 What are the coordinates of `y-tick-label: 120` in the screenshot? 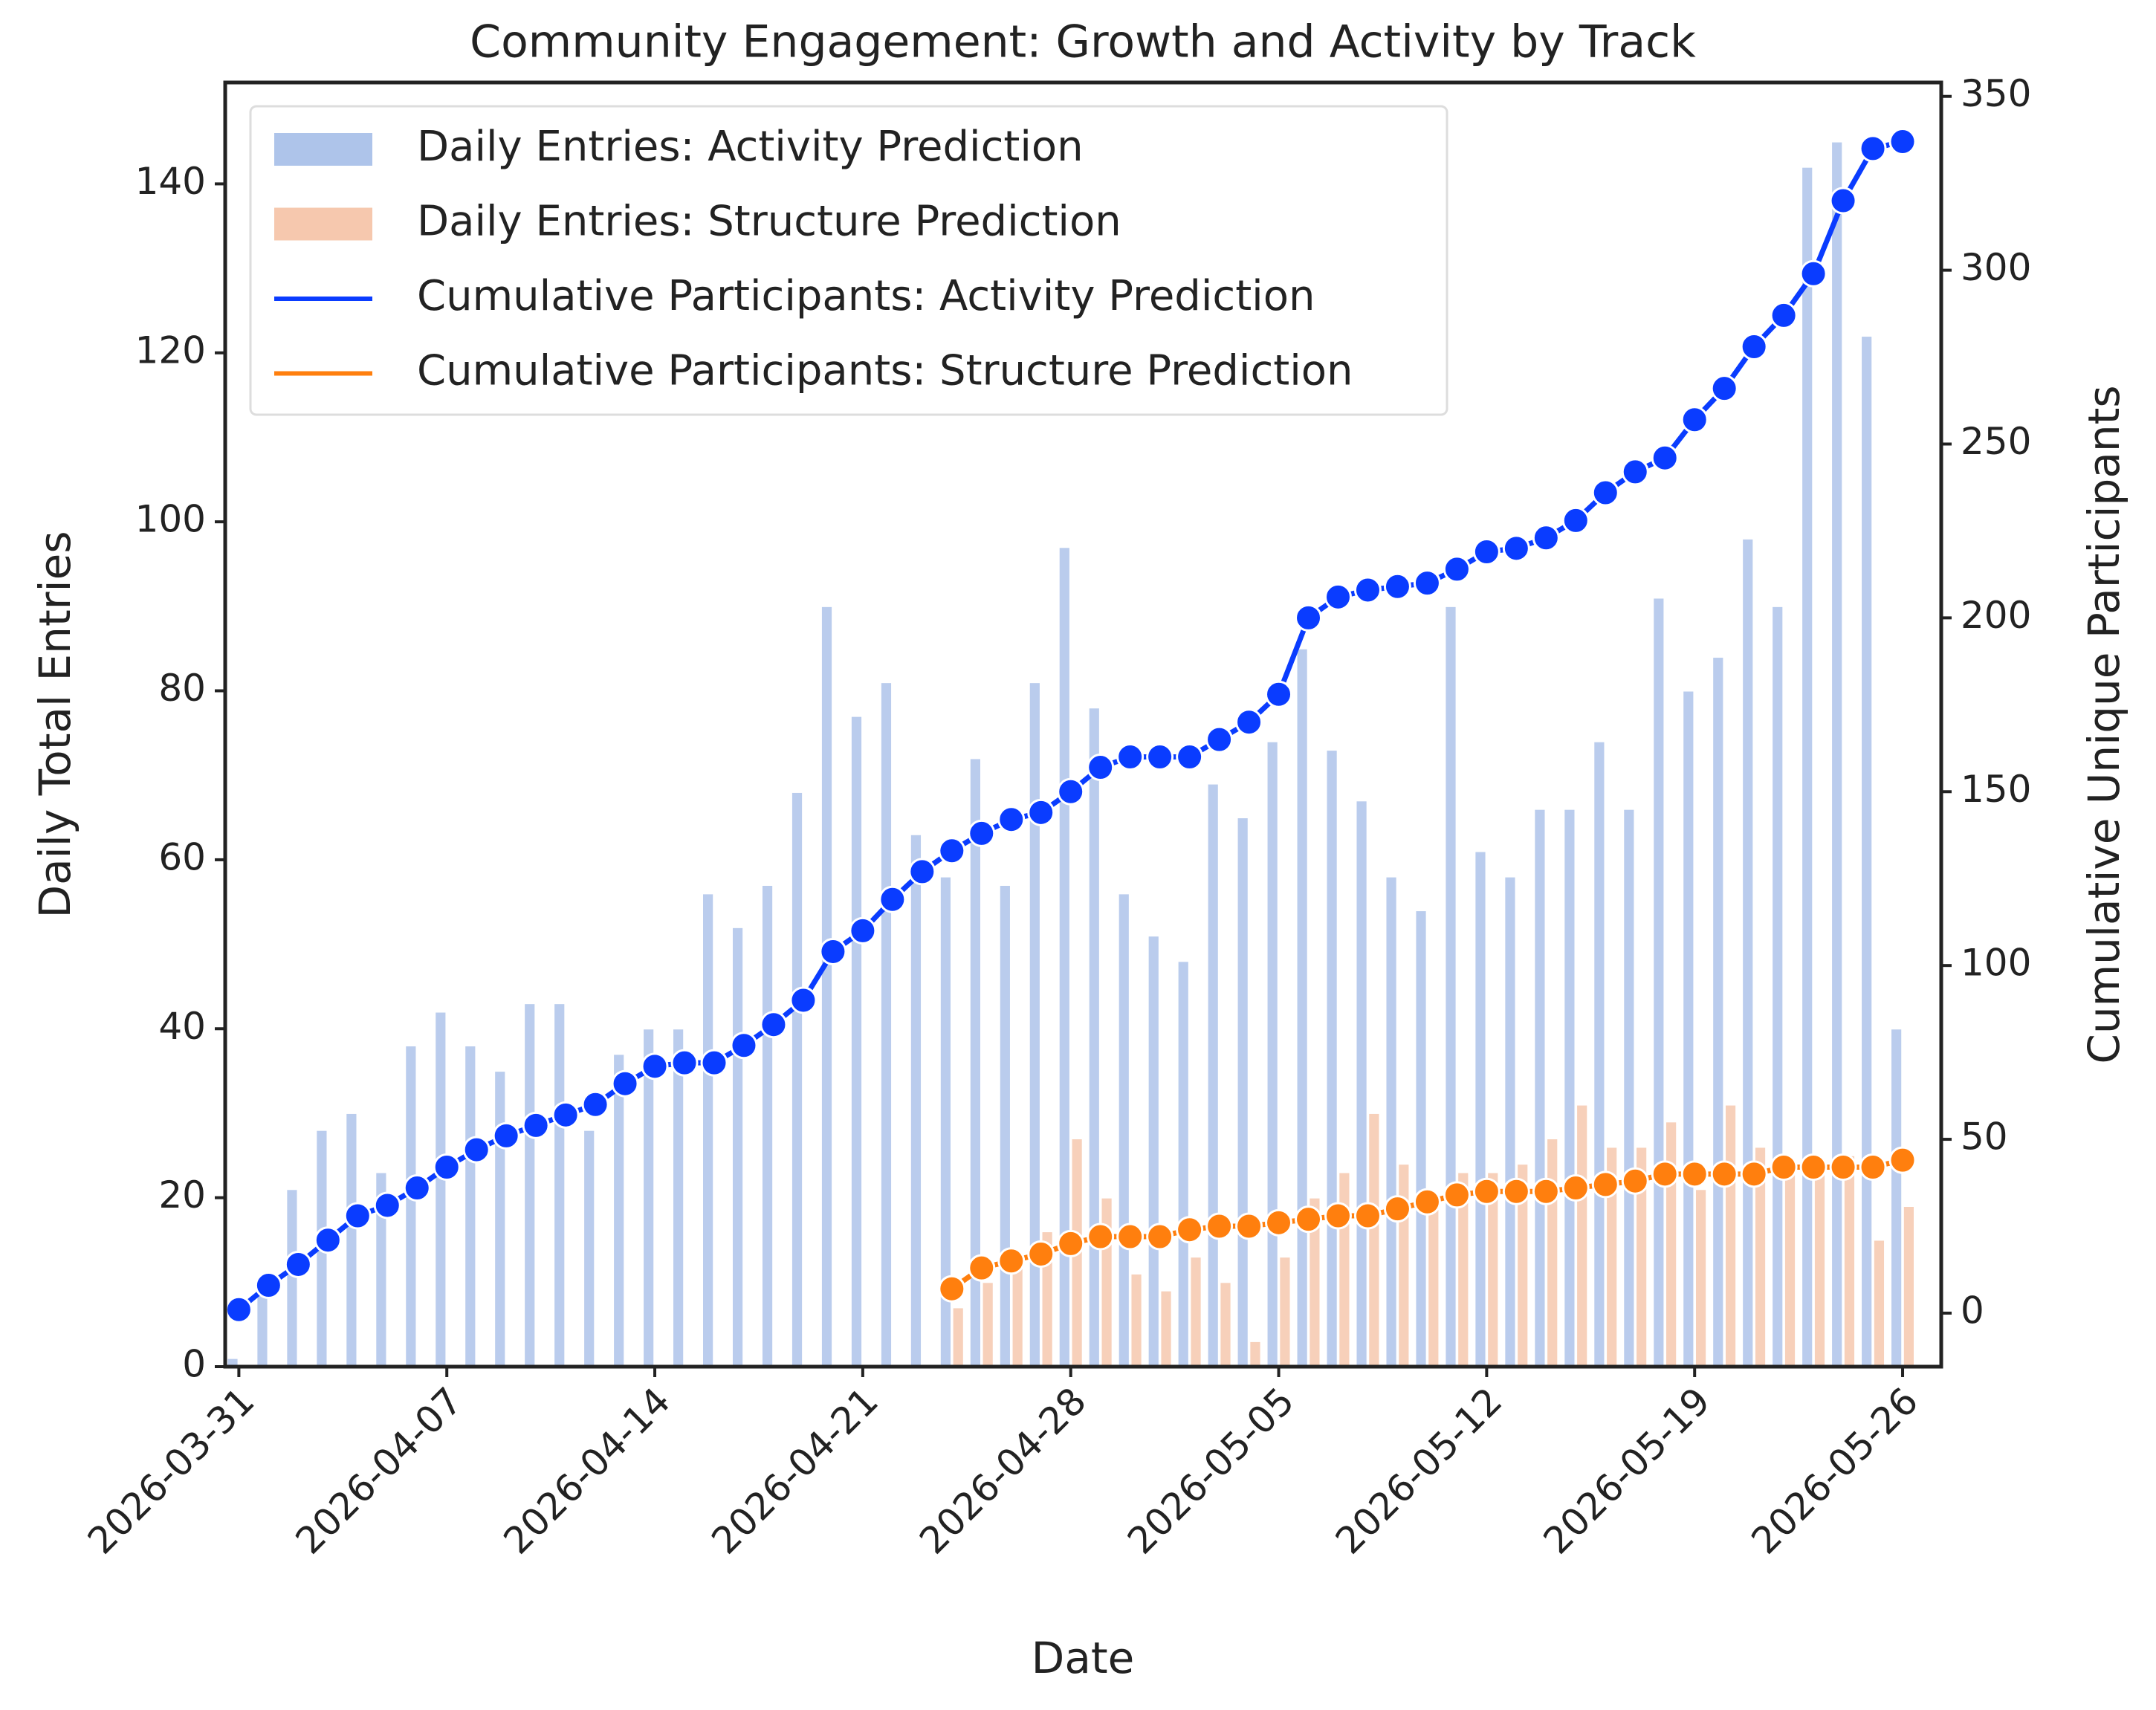 It's located at (170, 350).